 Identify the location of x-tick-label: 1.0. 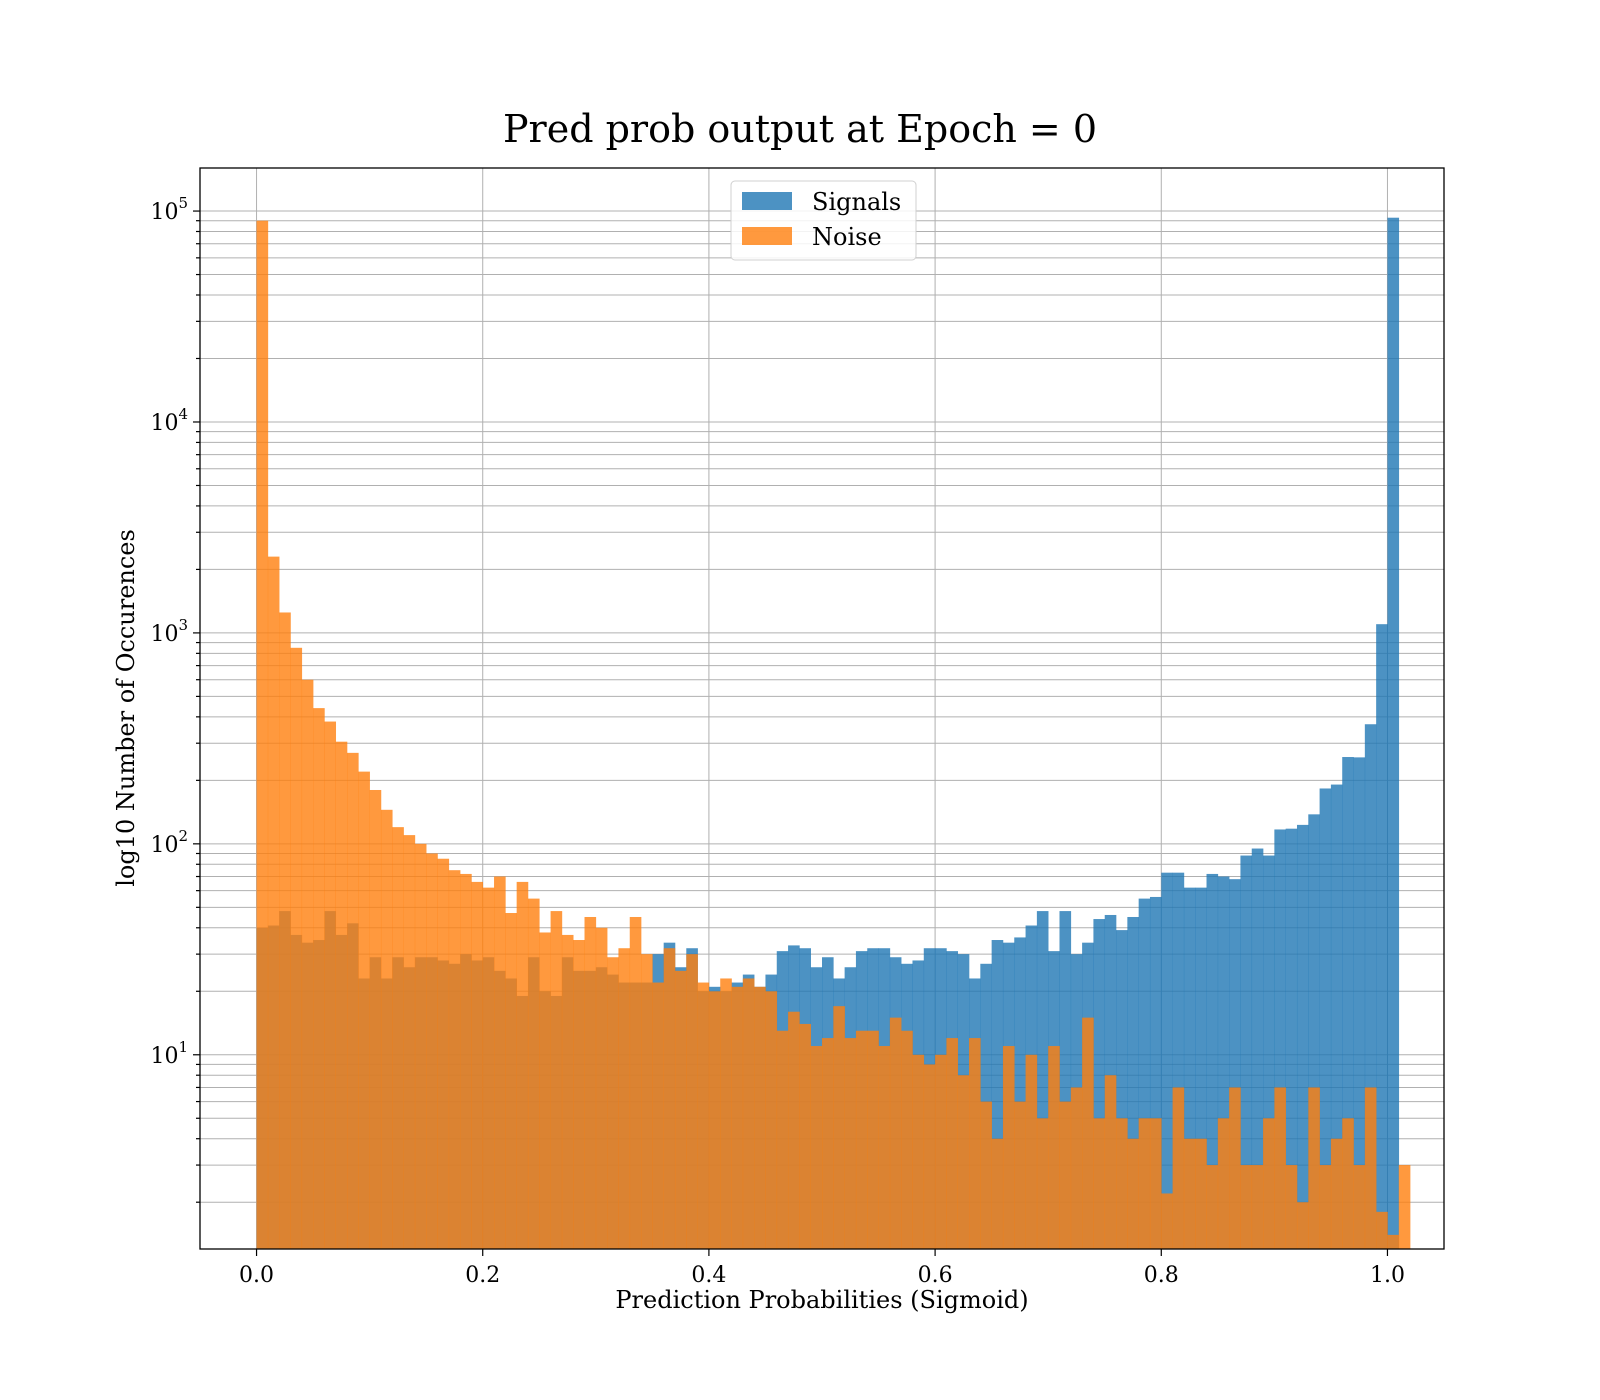
(1387, 1275).